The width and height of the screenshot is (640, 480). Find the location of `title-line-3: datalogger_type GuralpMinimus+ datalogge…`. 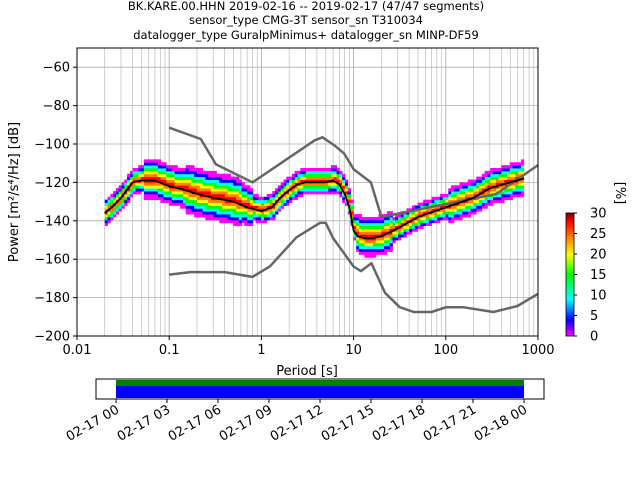

title-line-3: datalogger_type GuralpMinimus+ datalogge… is located at coordinates (306, 35).